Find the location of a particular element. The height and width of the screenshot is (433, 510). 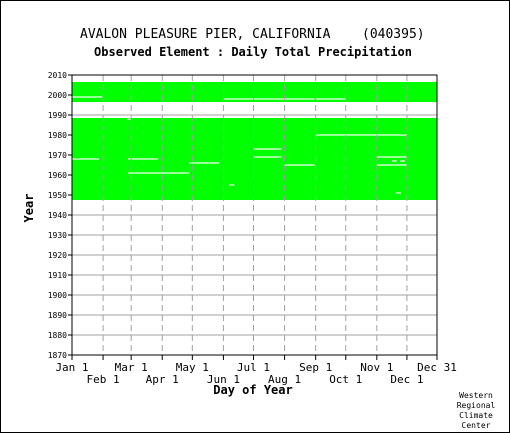

y-tick-label: 1920 is located at coordinates (57, 255).